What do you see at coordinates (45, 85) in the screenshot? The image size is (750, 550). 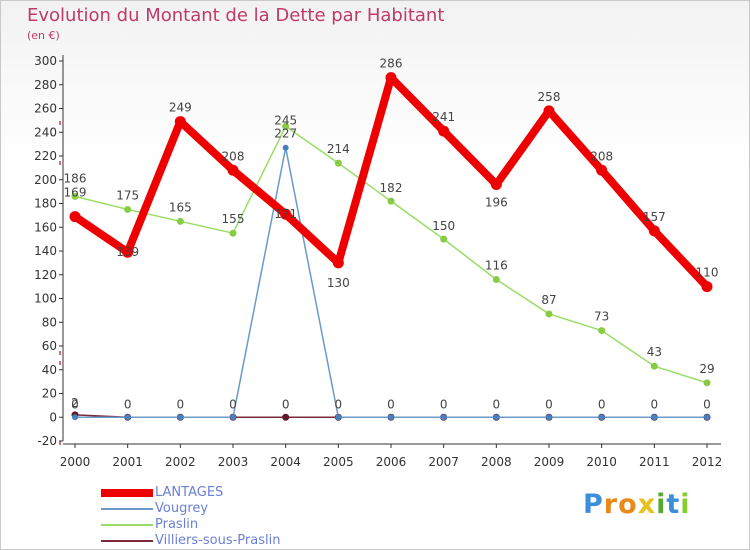 I see `y-tick-label-280: 280` at bounding box center [45, 85].